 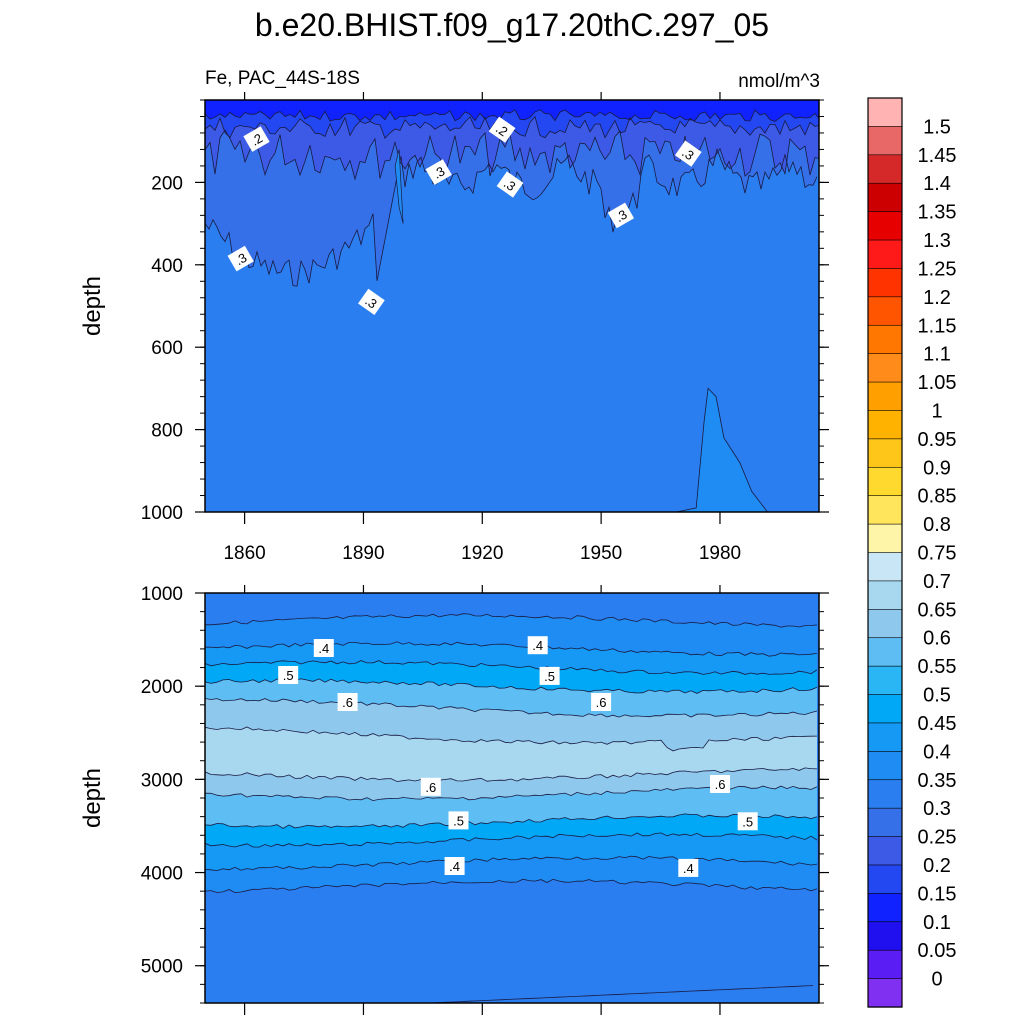 I want to click on chart-title: b.e20.BHIST.f09_g17.20thC.297_05, so click(x=512, y=25).